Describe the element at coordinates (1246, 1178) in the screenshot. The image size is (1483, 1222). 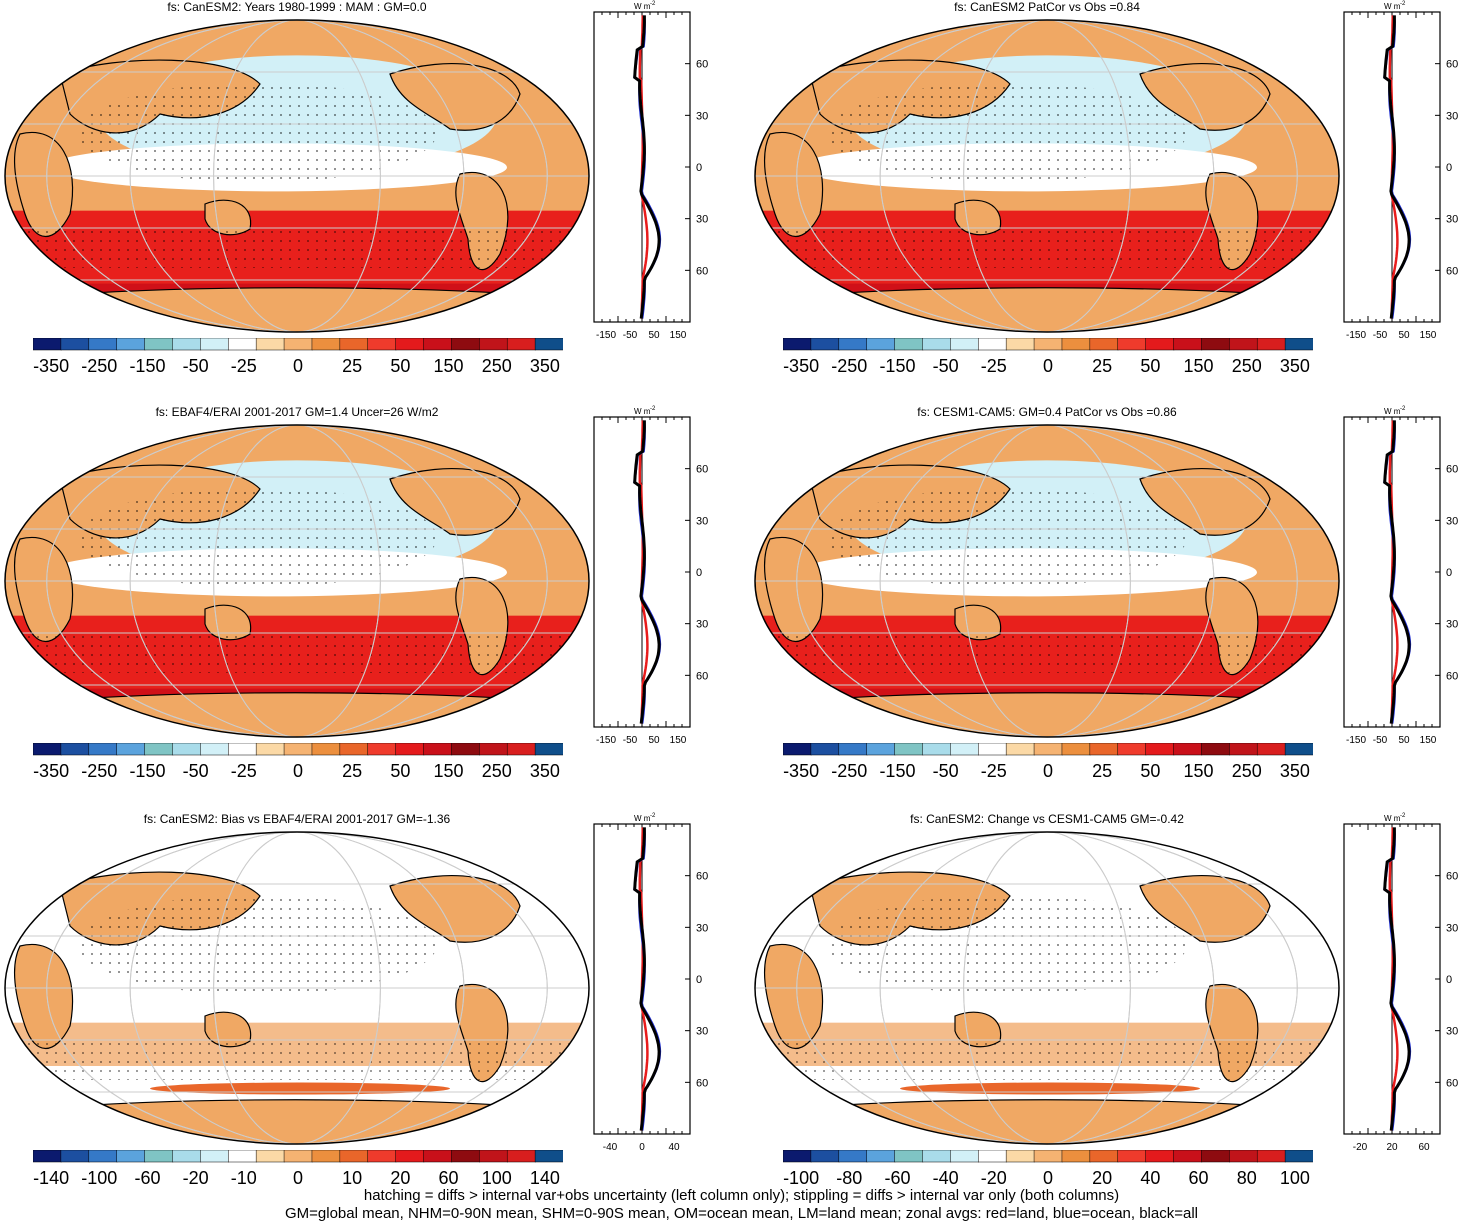
I see `colorbar-label: 80` at that location.